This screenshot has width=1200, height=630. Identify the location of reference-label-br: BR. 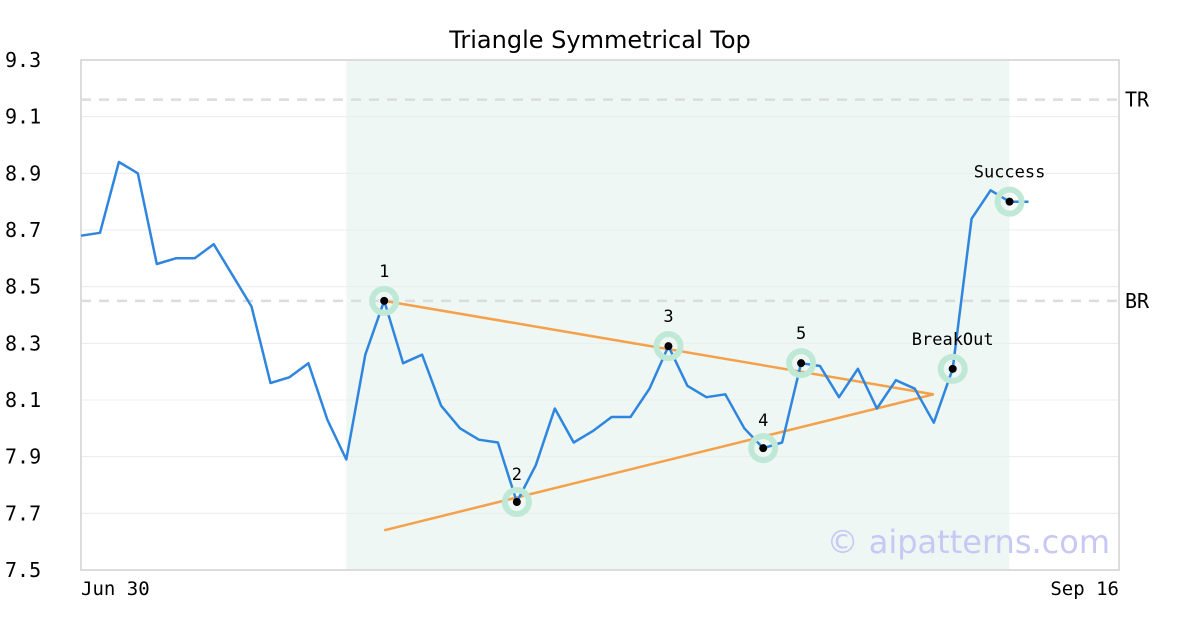
(1137, 301).